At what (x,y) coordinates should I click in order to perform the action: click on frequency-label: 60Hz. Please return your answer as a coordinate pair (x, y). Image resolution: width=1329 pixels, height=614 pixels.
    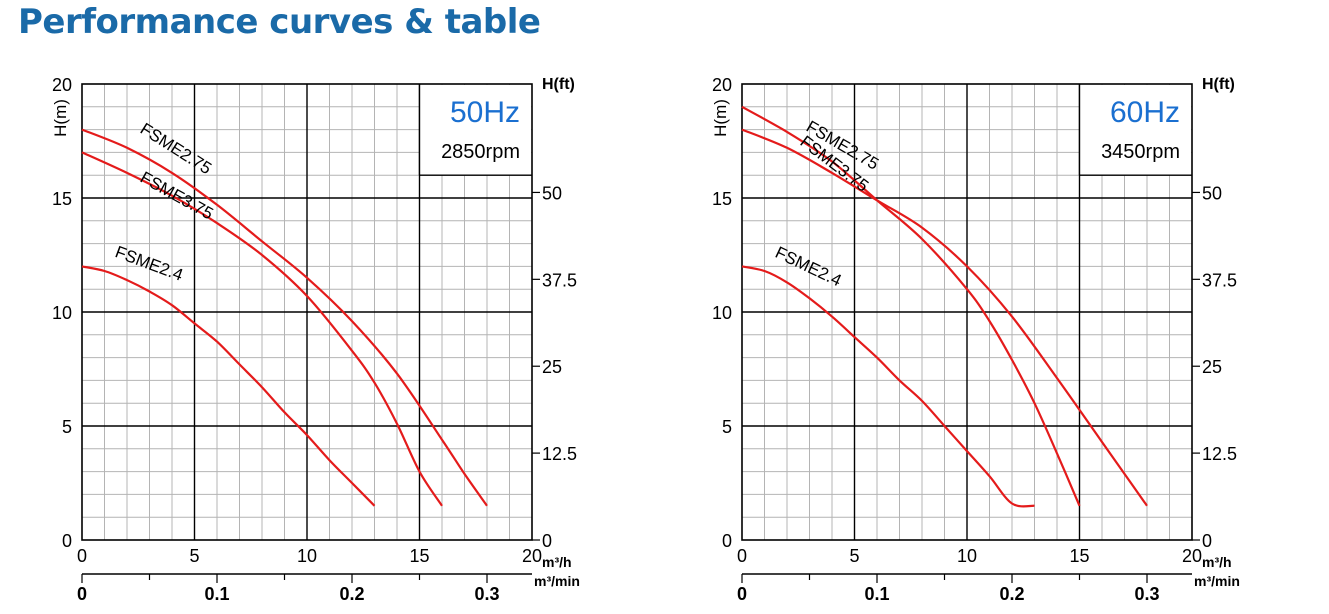
    Looking at the image, I should click on (1145, 112).